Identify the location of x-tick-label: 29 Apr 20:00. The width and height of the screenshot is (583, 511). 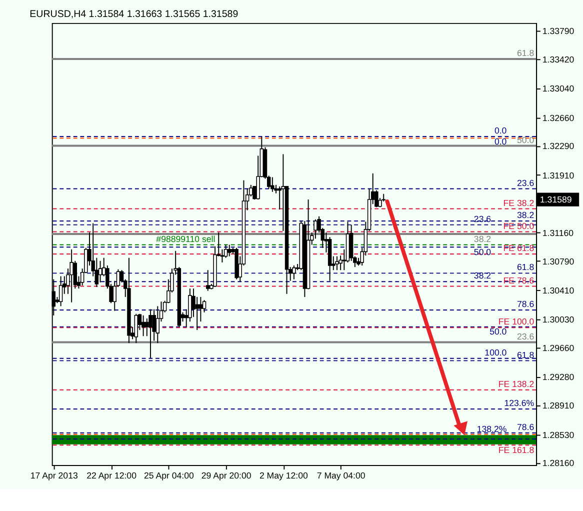
(226, 475).